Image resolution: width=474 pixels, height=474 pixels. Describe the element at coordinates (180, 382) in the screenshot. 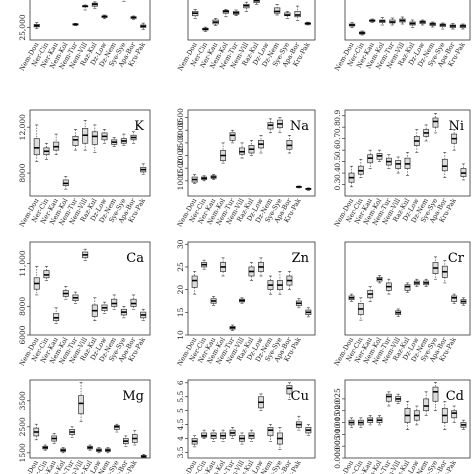

I see `y-tick-label: 6` at that location.